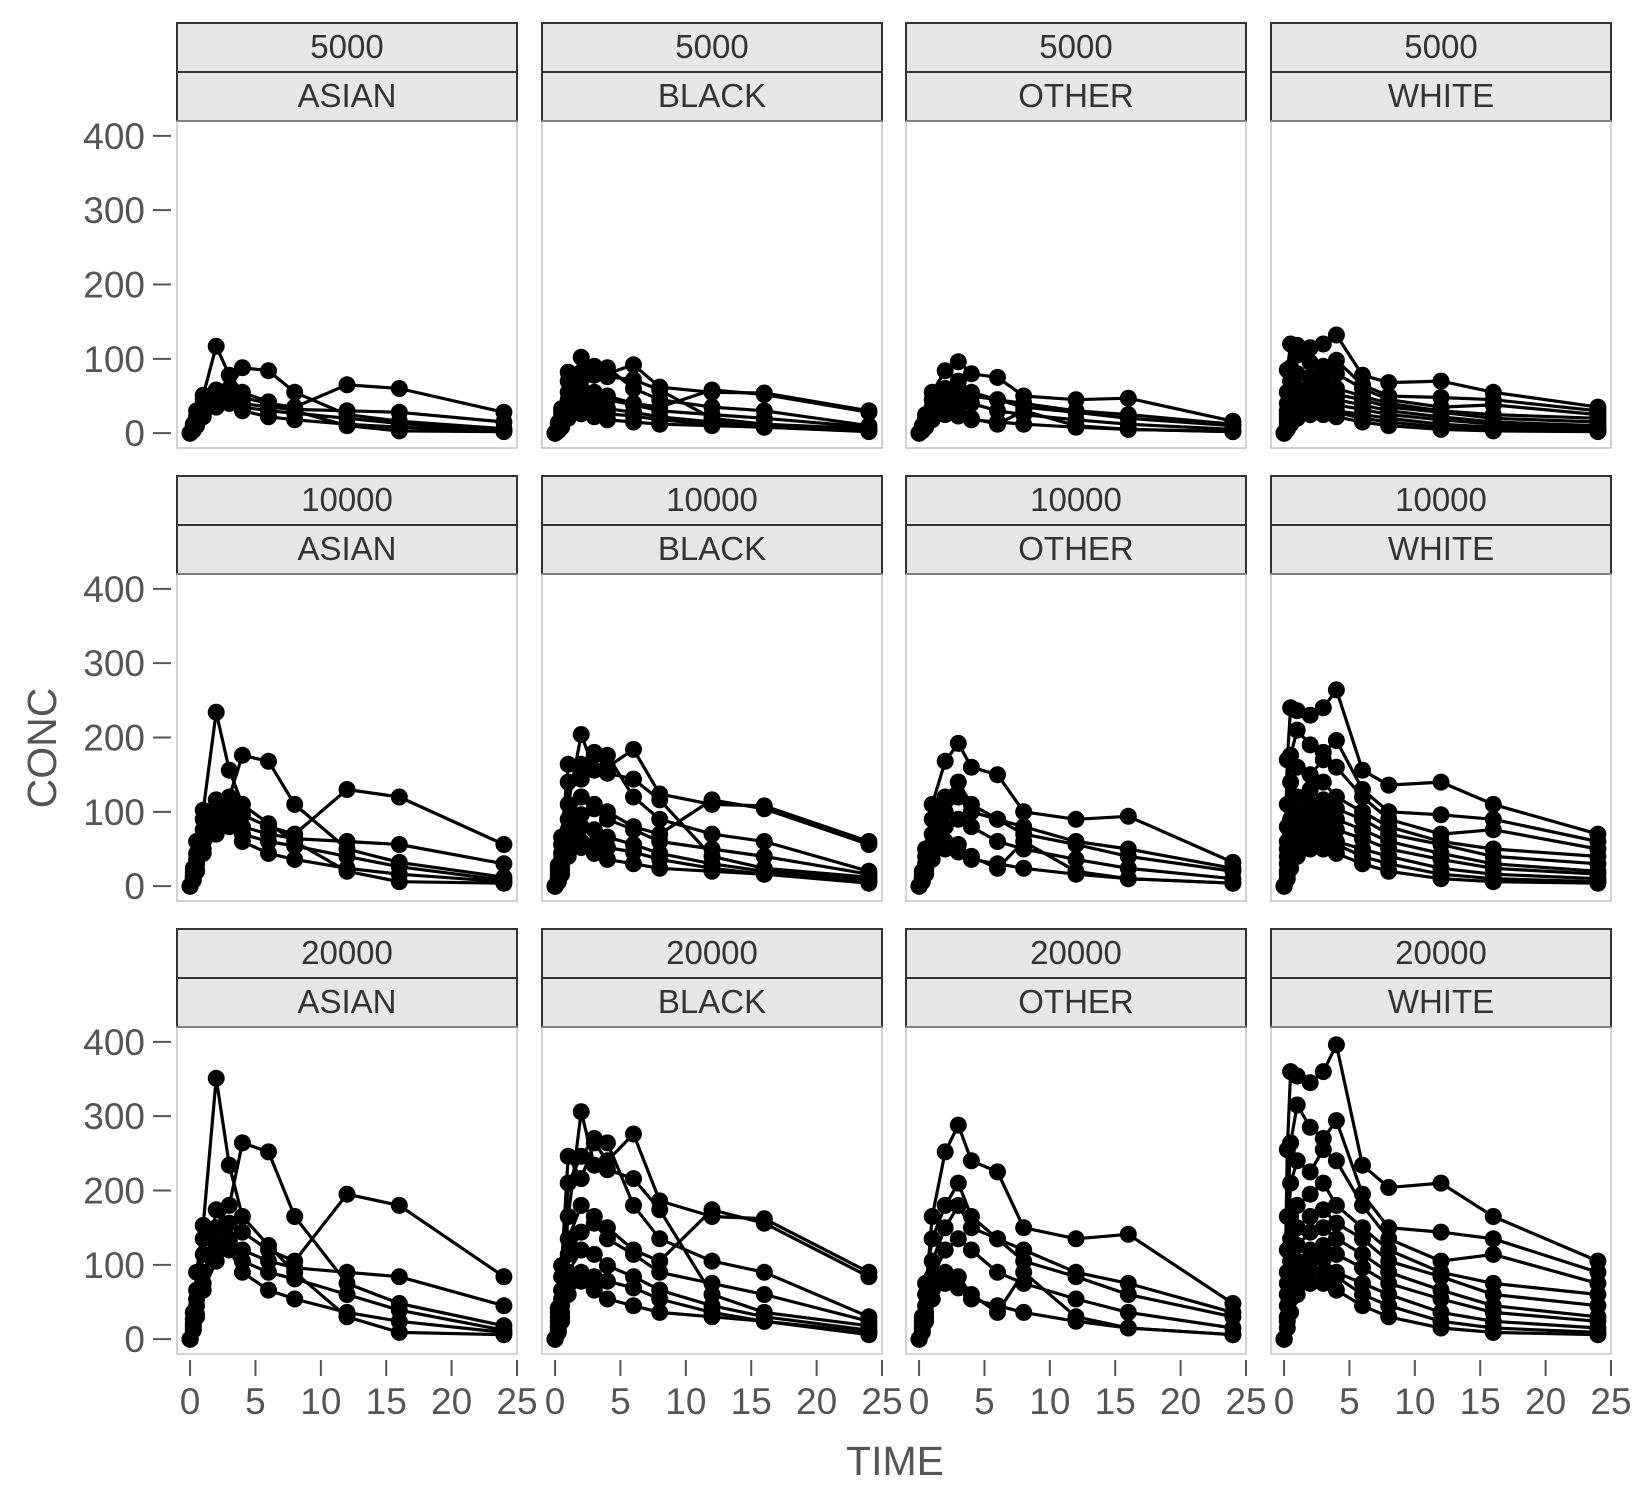 The height and width of the screenshot is (1503, 1634). Describe the element at coordinates (1440, 1191) in the screenshot. I see `series-line` at that location.